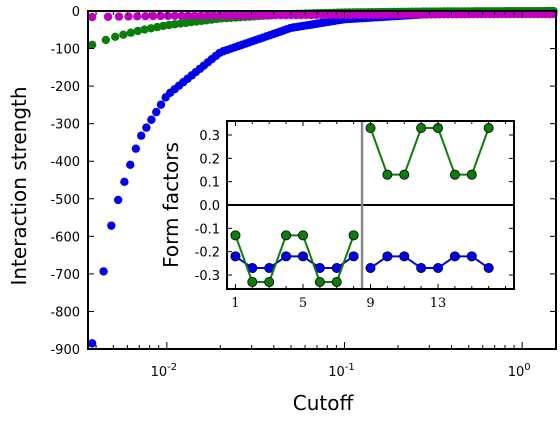  I want to click on inset-y-tick-label: 0.0, so click(209, 206).